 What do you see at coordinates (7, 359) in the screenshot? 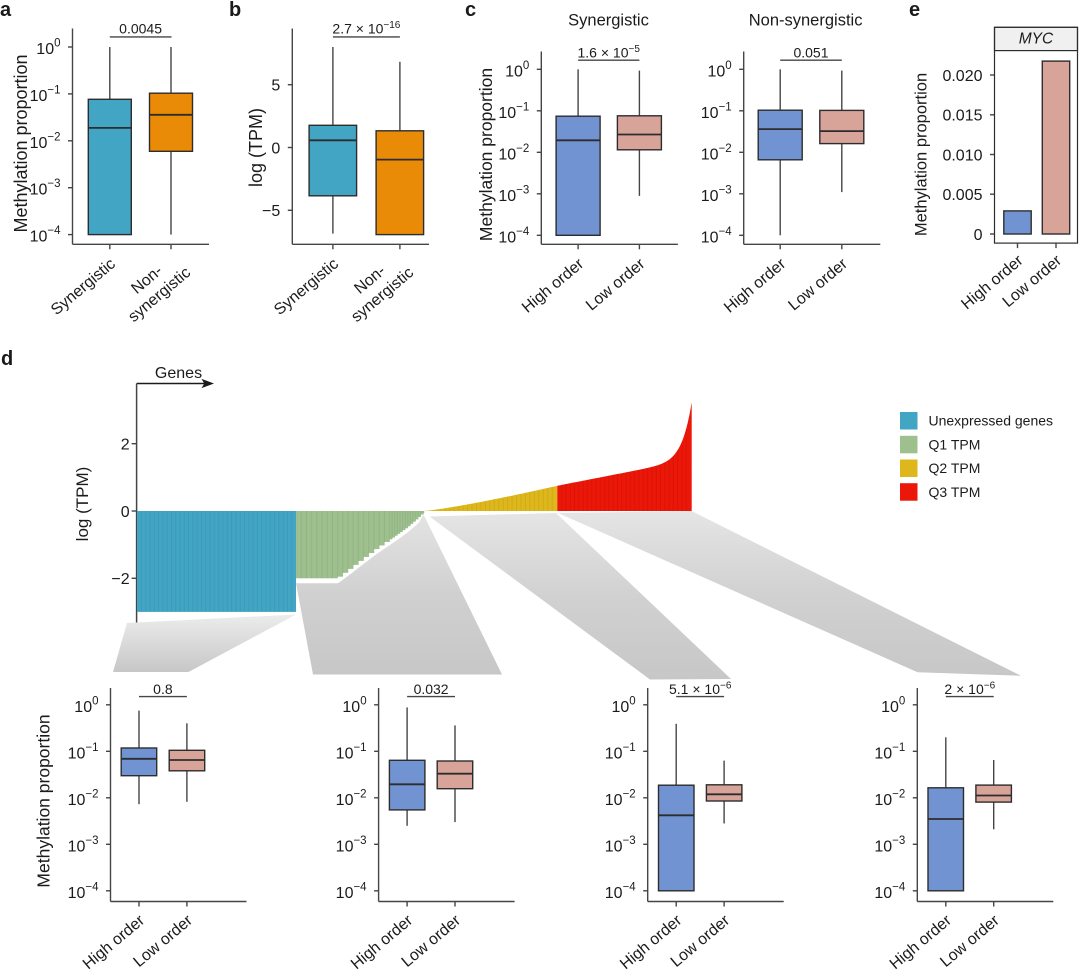
I see `svg-text: d` at bounding box center [7, 359].